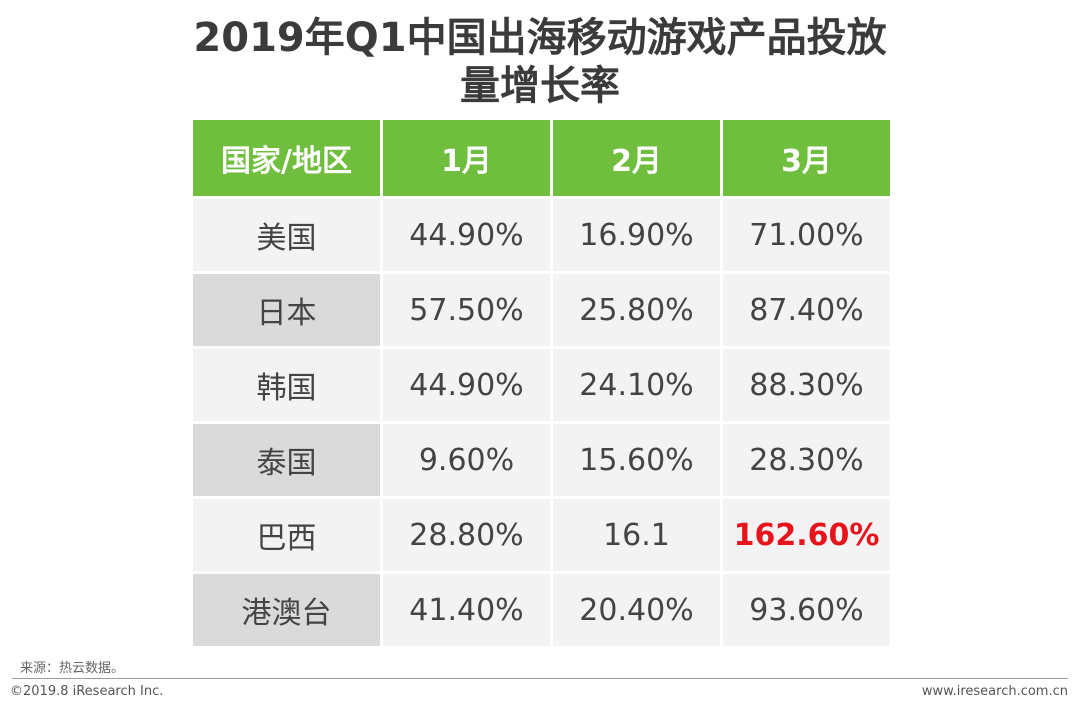 This screenshot has height=708, width=1080. What do you see at coordinates (636, 460) in the screenshot?
I see `table-cell: 15.60%` at bounding box center [636, 460].